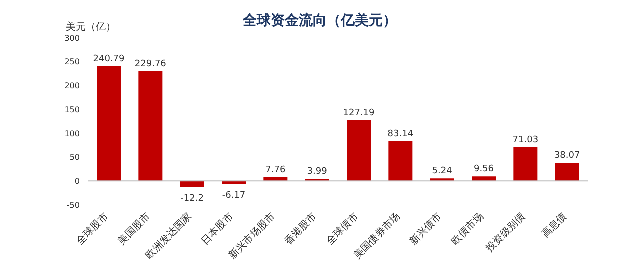 This screenshot has height=279, width=640. What do you see at coordinates (75, 157) in the screenshot?
I see `y-tick-label: 50` at bounding box center [75, 157].